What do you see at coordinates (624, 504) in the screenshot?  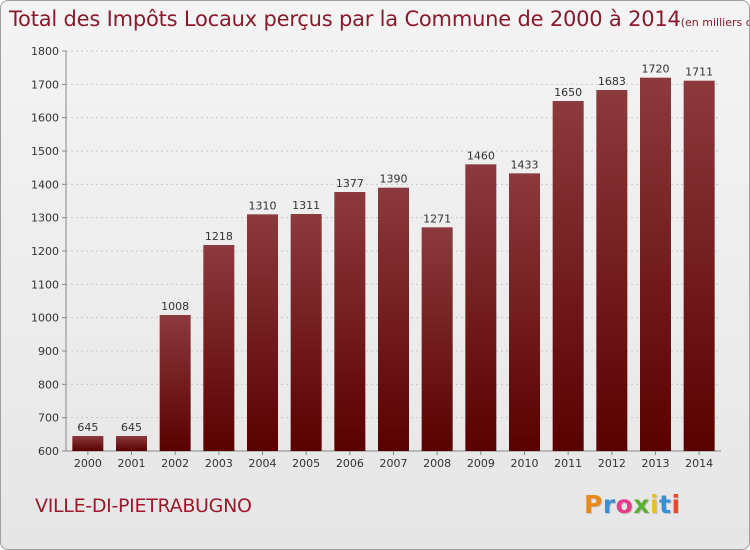 I see `logo-letter: o` at bounding box center [624, 504].